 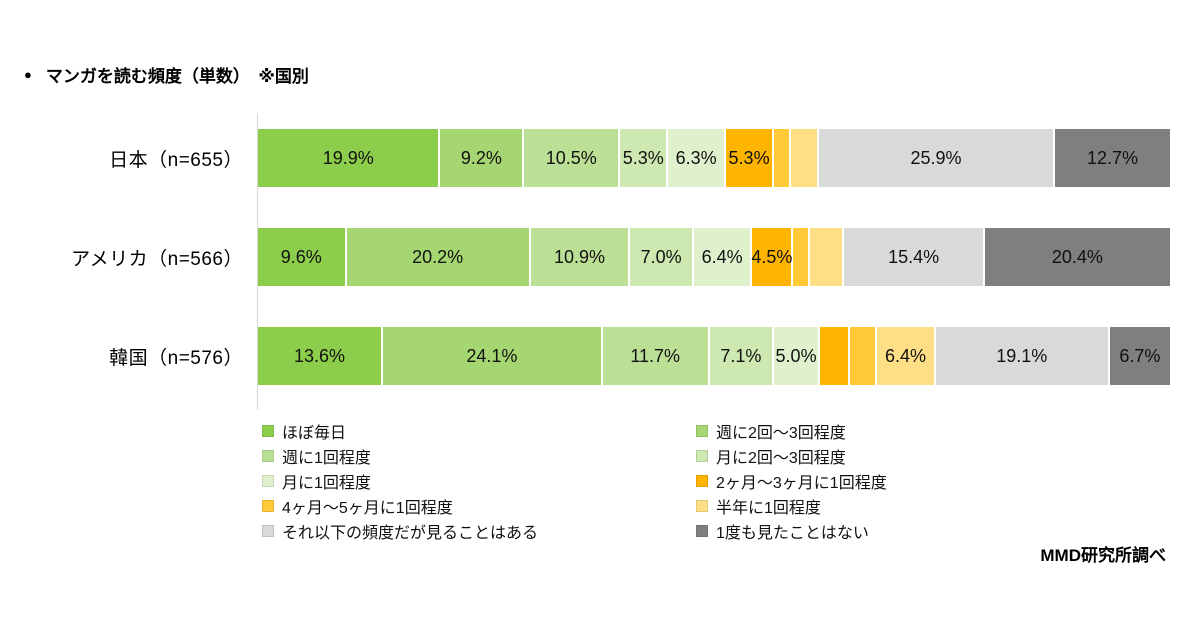 I want to click on legend-label: ほぼ毎日, so click(x=314, y=433).